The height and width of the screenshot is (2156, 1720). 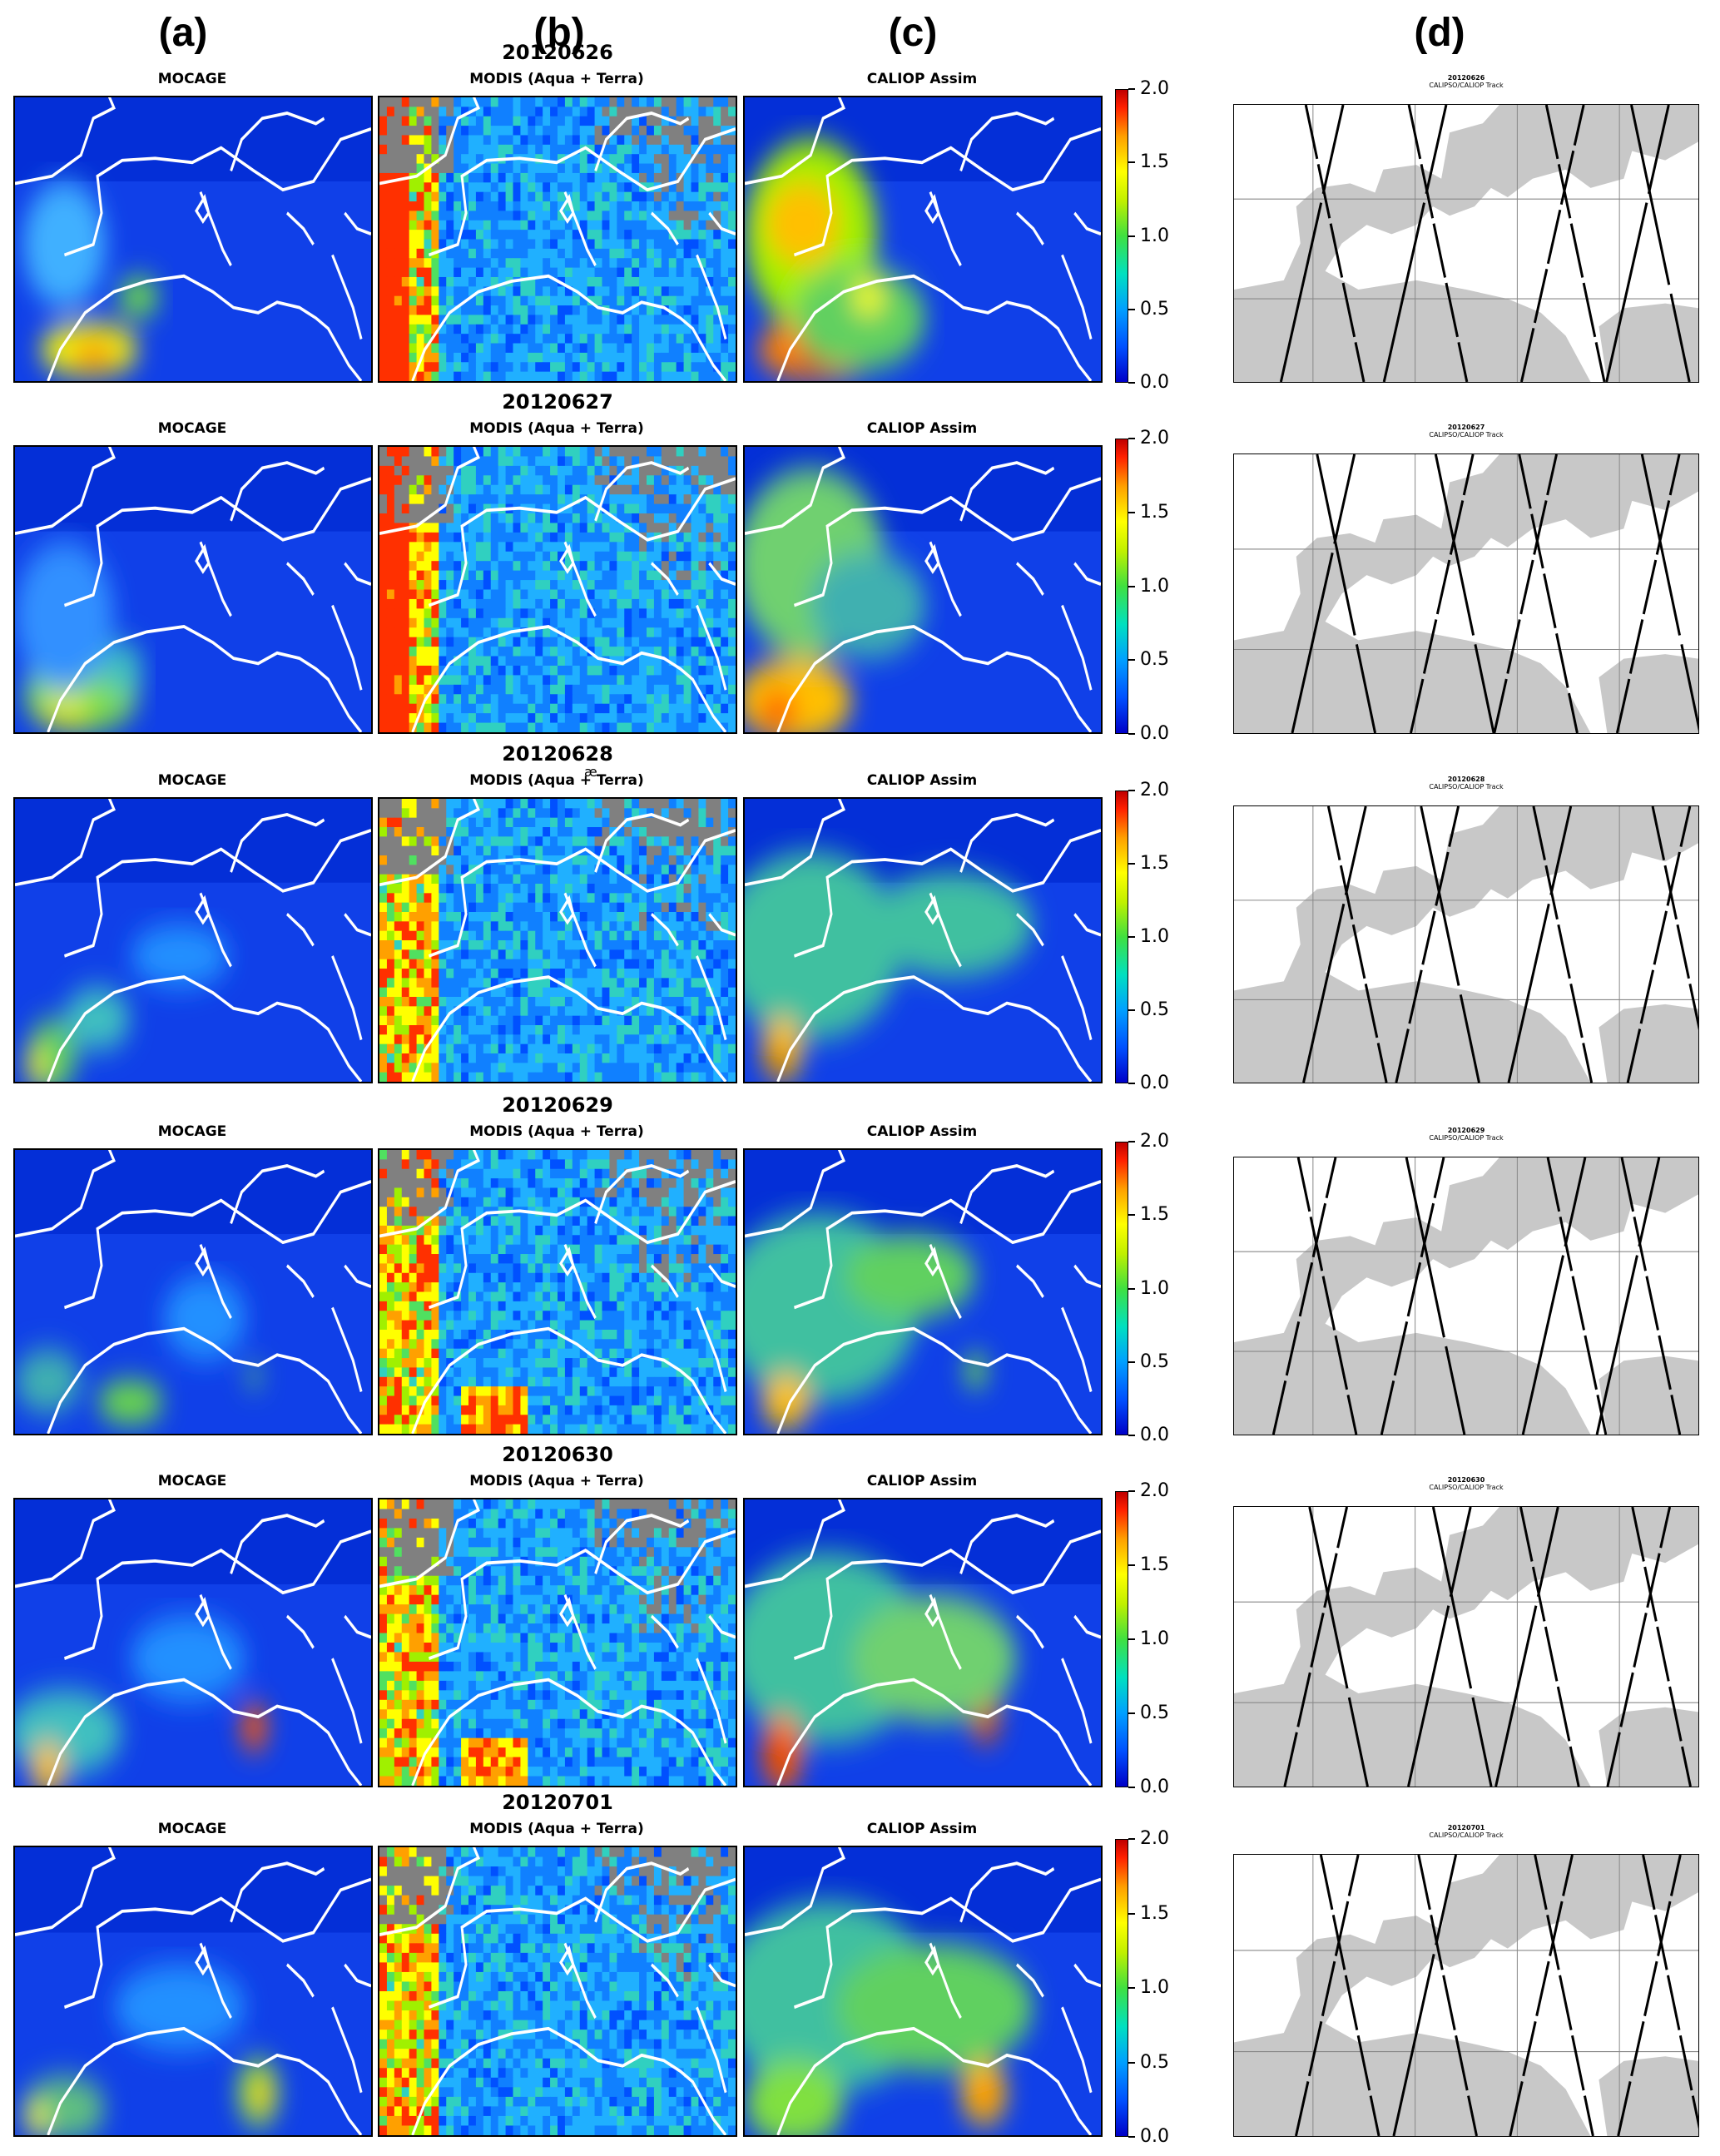 I want to click on track-date: 20120629, so click(x=1466, y=1130).